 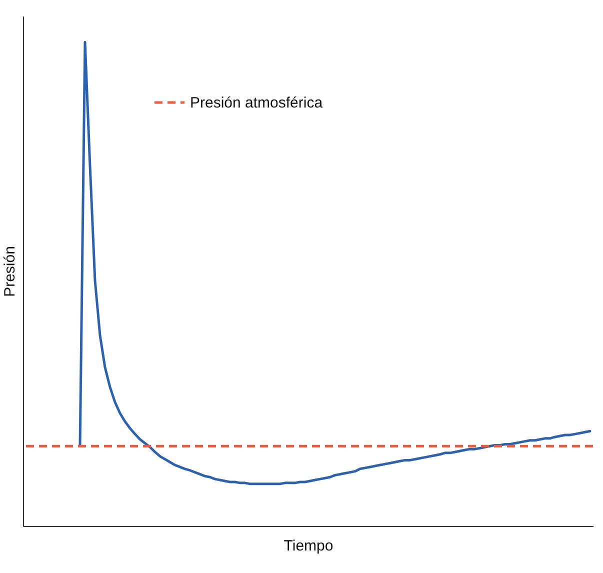 What do you see at coordinates (309, 546) in the screenshot?
I see `x-axis-title: Tiempo` at bounding box center [309, 546].